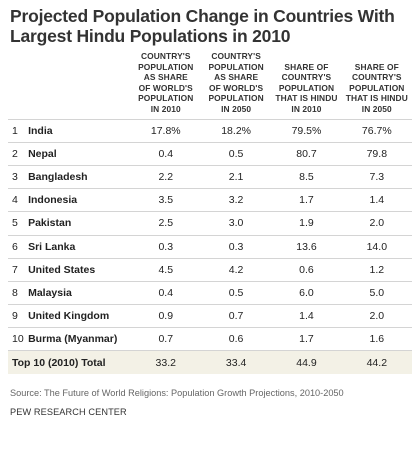 The height and width of the screenshot is (462, 420). What do you see at coordinates (68, 412) in the screenshot?
I see `organization-credit: PEW RESEARCH CENTER` at bounding box center [68, 412].